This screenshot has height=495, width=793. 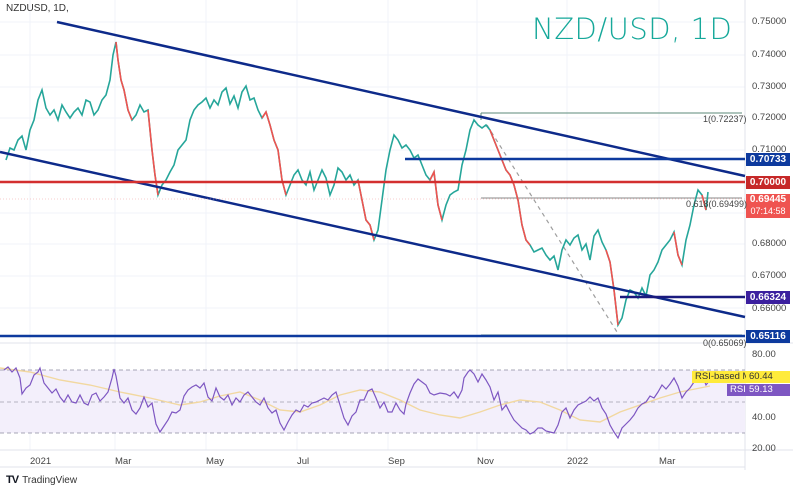 I want to click on rsi-panel, so click(x=372, y=403).